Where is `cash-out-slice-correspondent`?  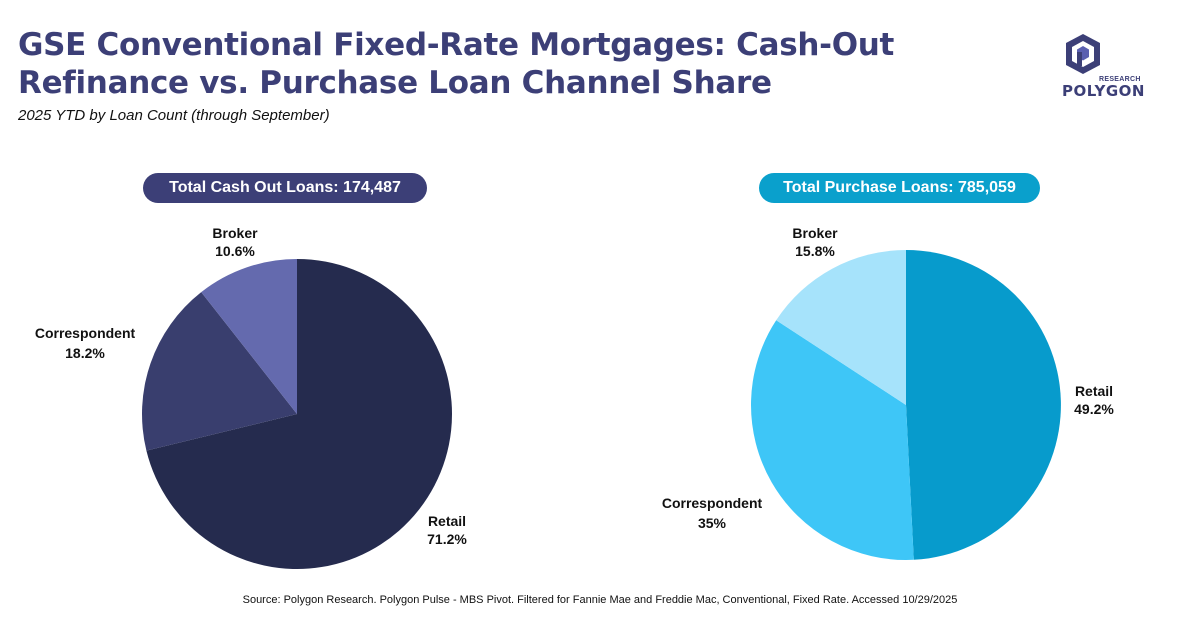 cash-out-slice-correspondent is located at coordinates (219, 371).